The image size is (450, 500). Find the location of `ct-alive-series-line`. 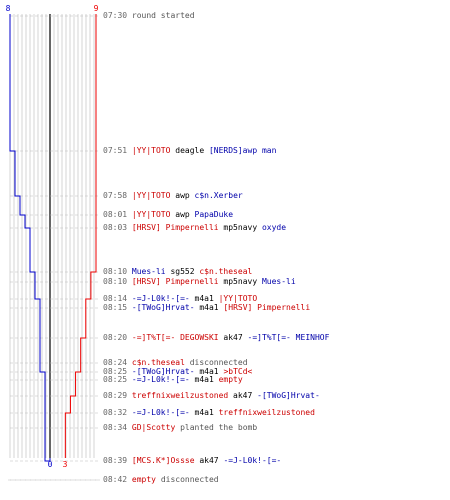

ct-alive-series-line is located at coordinates (30, 238).